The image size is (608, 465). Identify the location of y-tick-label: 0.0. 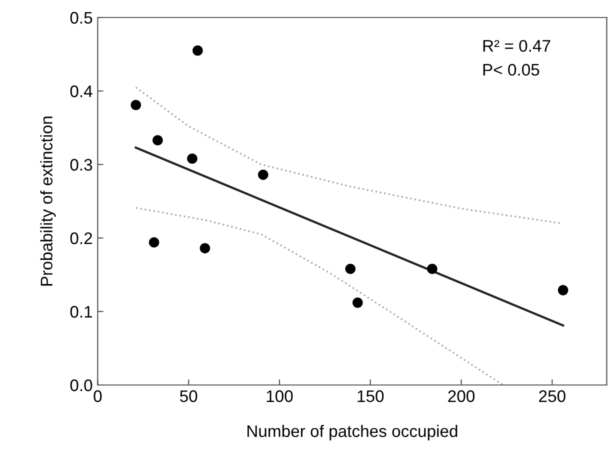
(81, 385).